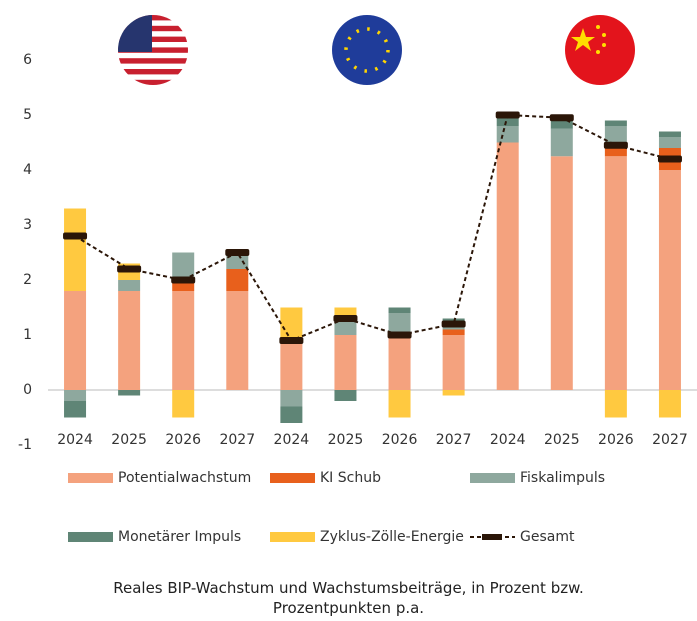  I want to click on y-tick-label: 3, so click(27, 225).